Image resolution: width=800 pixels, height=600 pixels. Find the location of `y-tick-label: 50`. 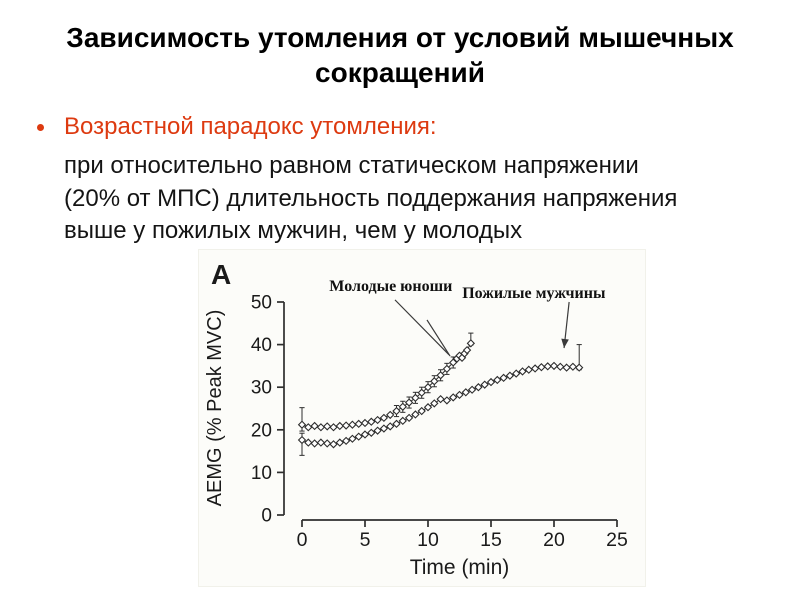

y-tick-label: 50 is located at coordinates (261, 303).